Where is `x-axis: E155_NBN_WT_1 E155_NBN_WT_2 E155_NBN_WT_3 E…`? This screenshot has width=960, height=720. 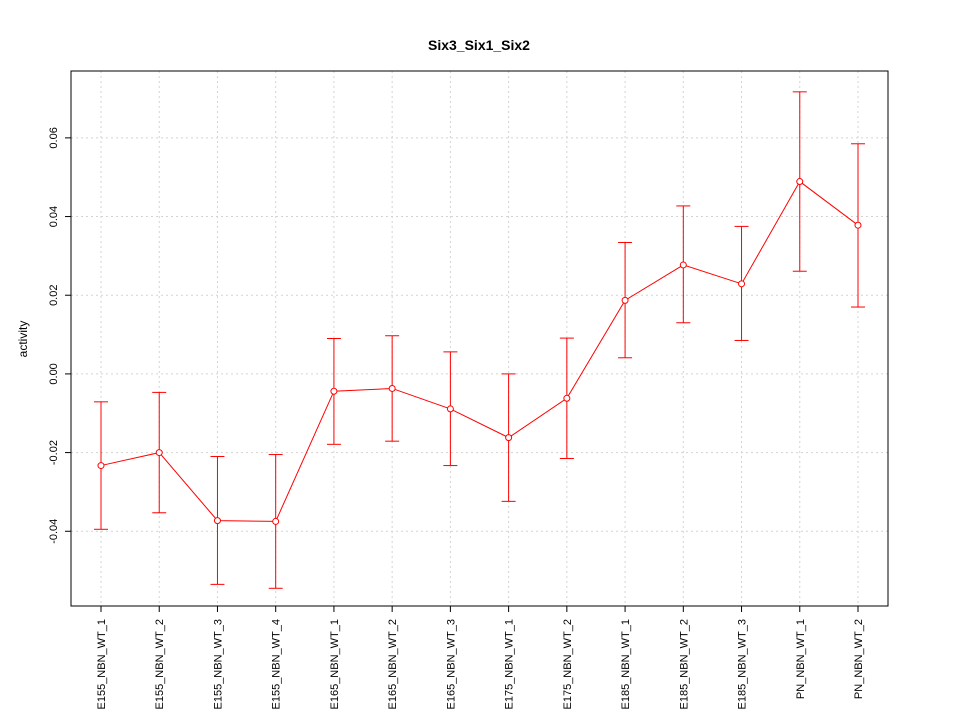
x-axis: E155_NBN_WT_1 E155_NBN_WT_2 E155_NBN_WT_3 E… is located at coordinates (480, 658).